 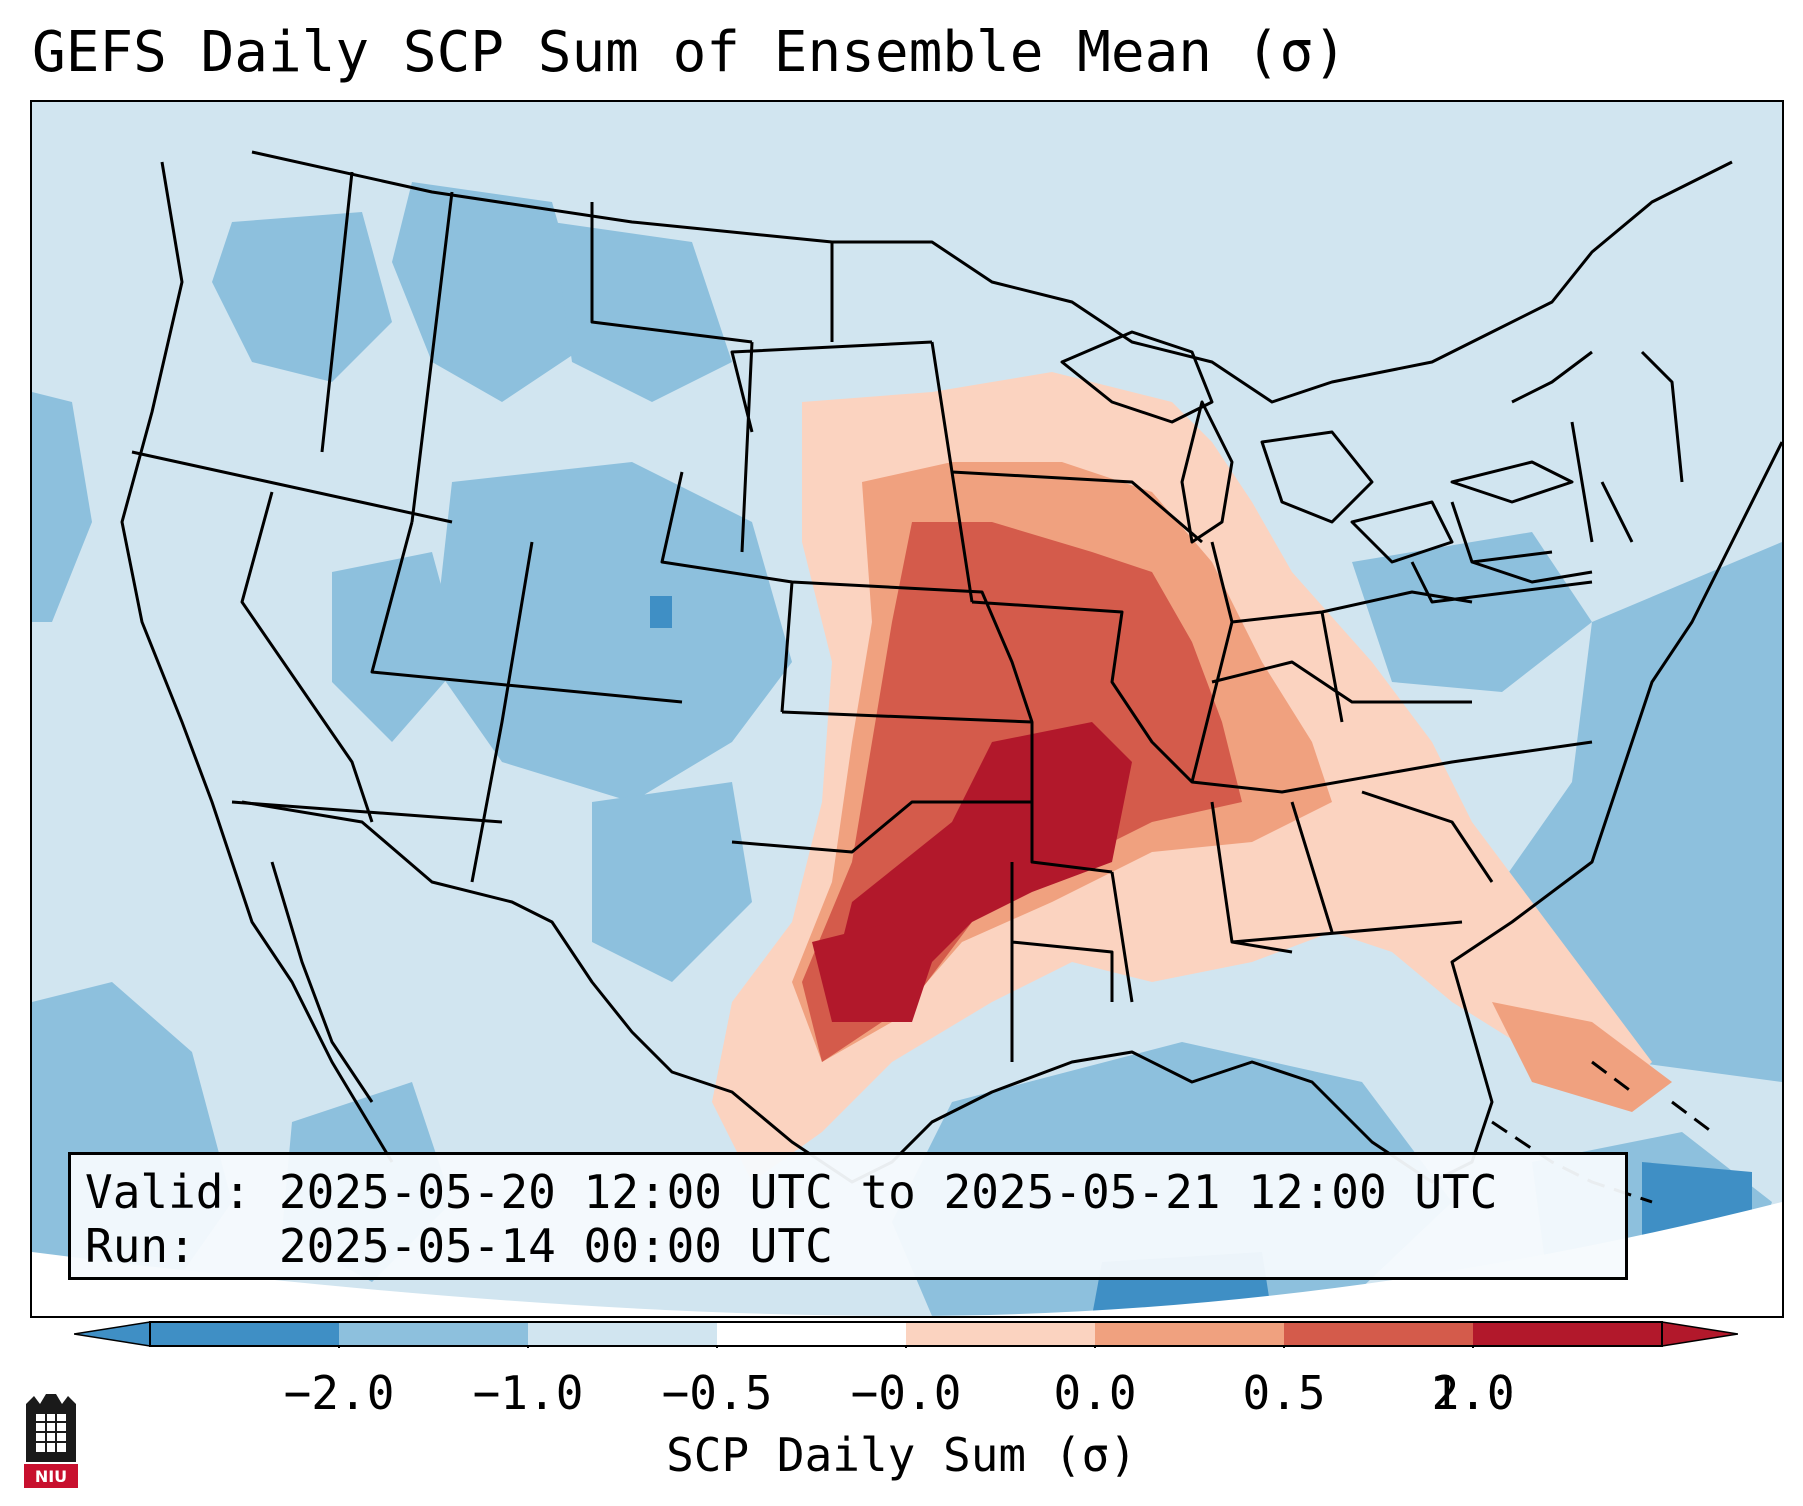 I want to click on colorbar-tick-label: −1.0, so click(x=528, y=1393).